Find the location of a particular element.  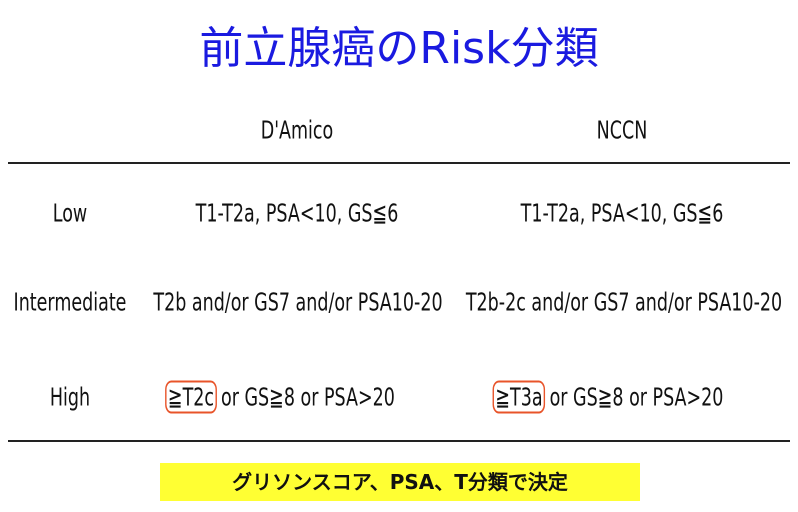

cell: ≧T2c or GS≧8 or PSA>20 is located at coordinates (280, 397).